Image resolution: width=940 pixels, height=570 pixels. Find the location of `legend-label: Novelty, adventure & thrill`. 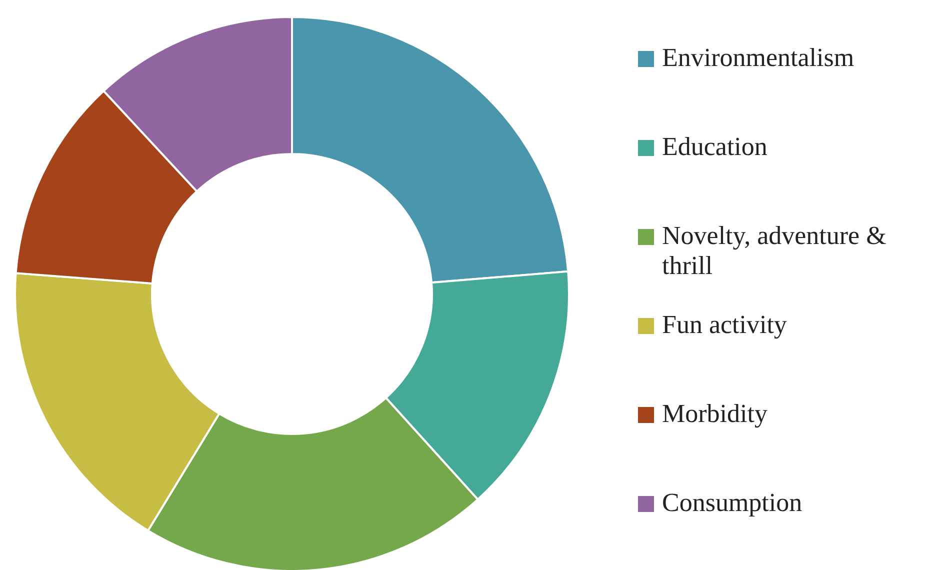

legend-label: Novelty, adventure & thrill is located at coordinates (774, 250).